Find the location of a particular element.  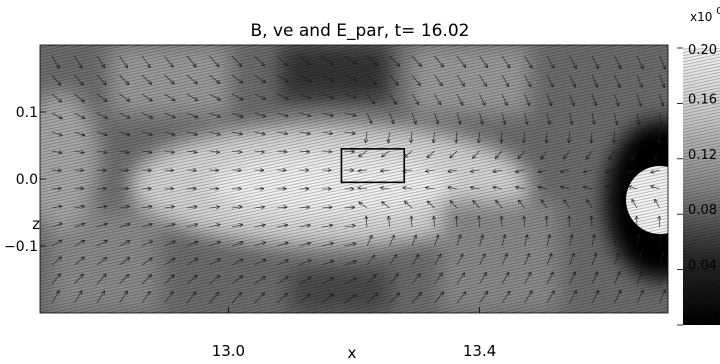

colorbar-exponent: x10 0 is located at coordinates (705, 15).